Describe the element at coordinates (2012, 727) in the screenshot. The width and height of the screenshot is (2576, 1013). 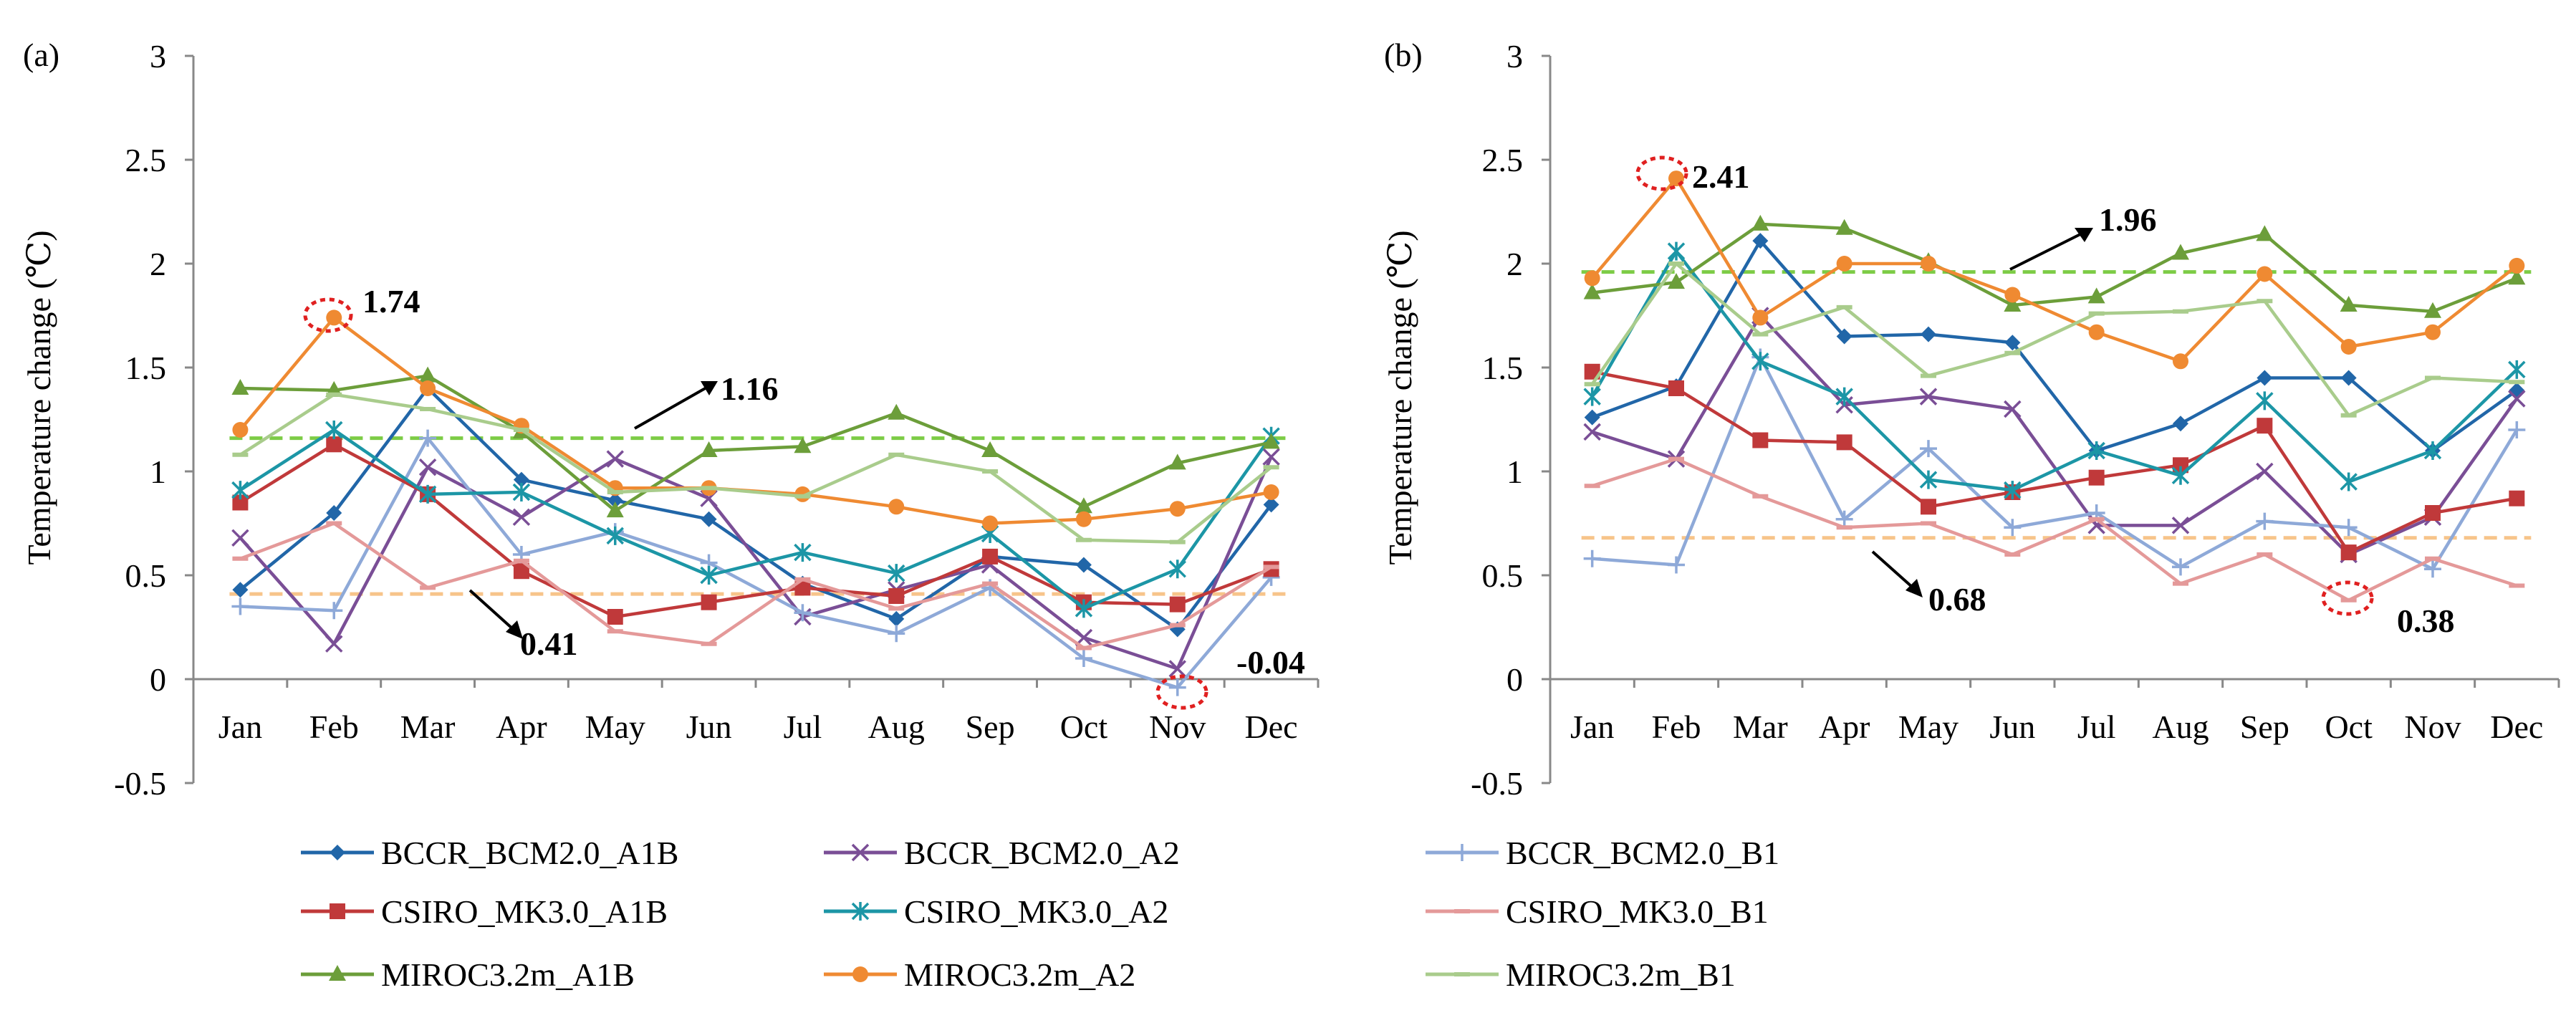
I see `x-tick-label: Jun` at that location.